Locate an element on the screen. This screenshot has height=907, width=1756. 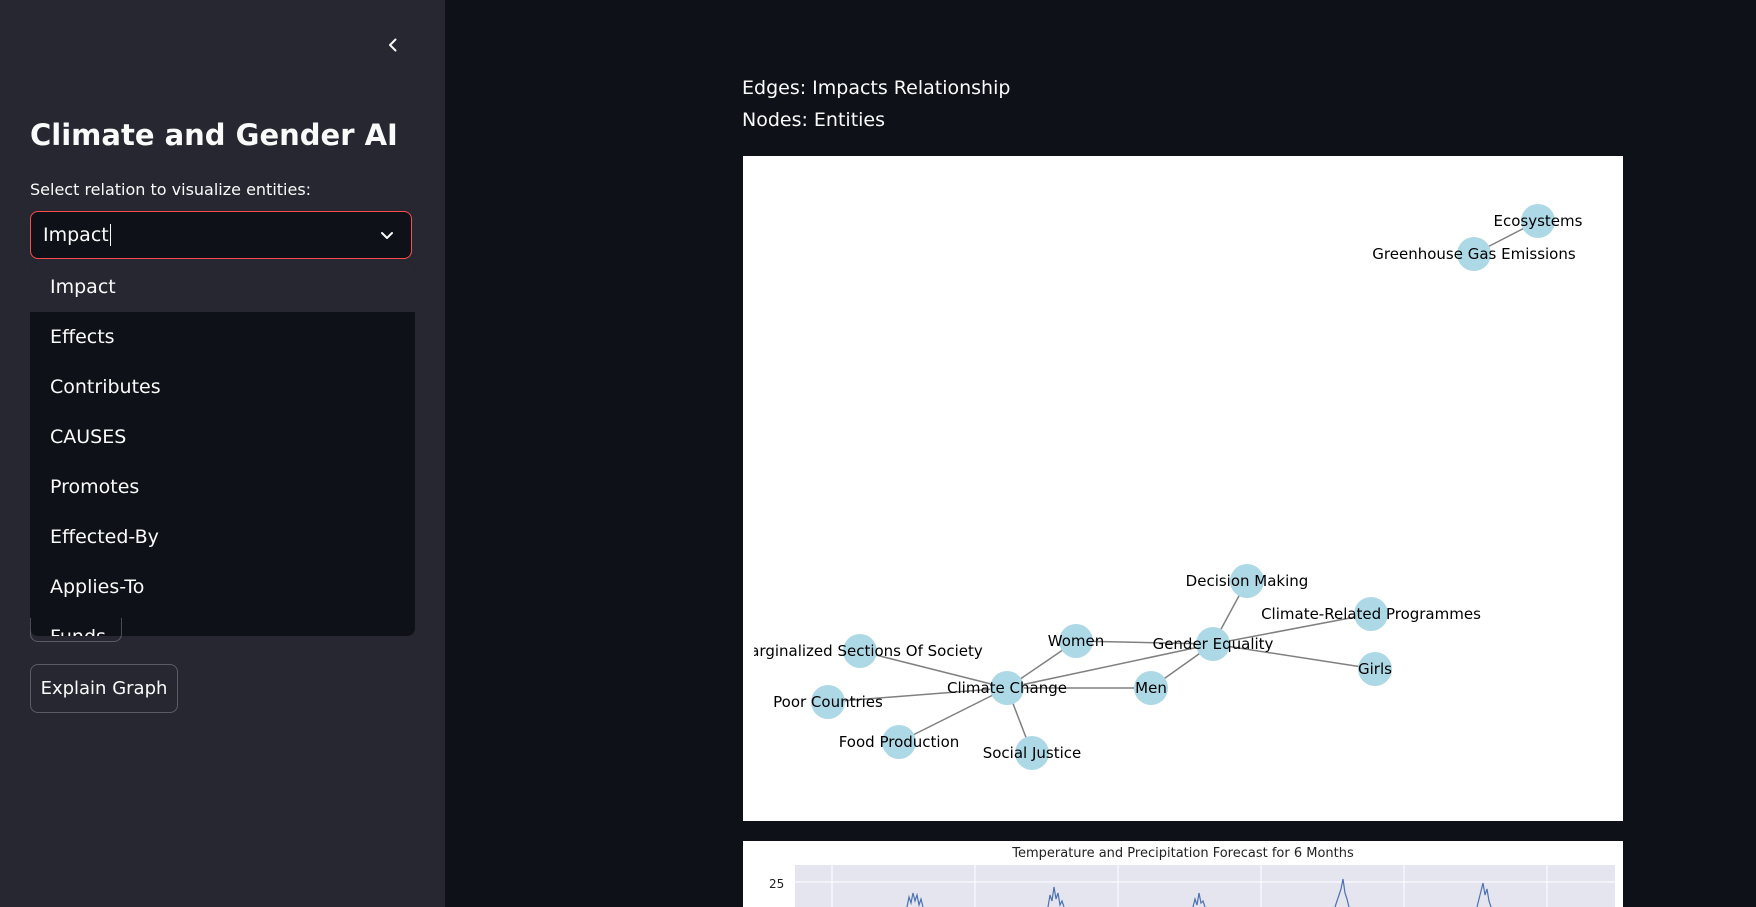
app-title: Climate and Gender AI is located at coordinates (214, 135).